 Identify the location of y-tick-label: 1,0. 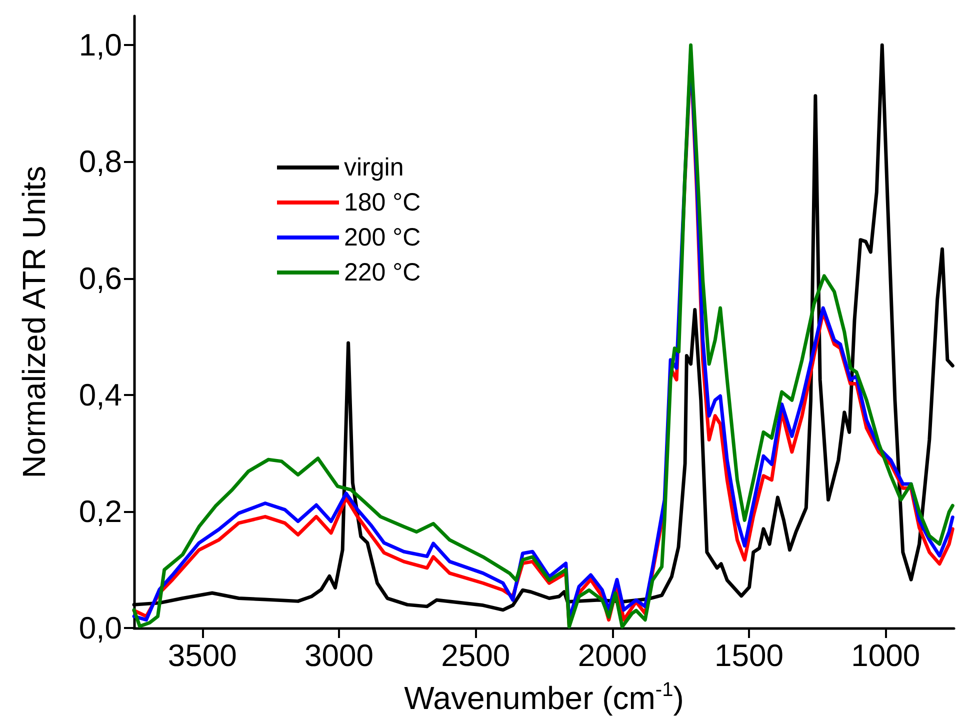
(100, 45).